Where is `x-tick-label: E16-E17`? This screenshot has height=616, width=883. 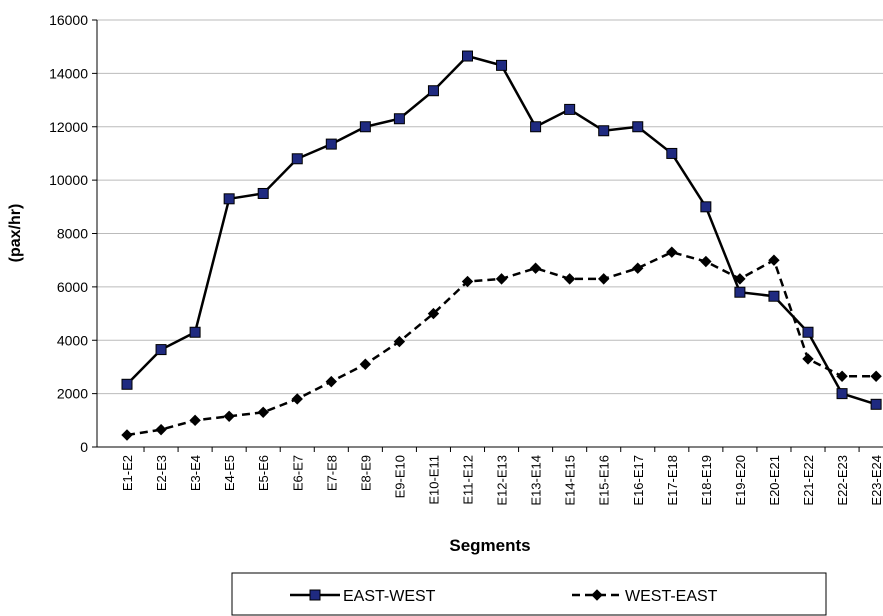 x-tick-label: E16-E17 is located at coordinates (638, 480).